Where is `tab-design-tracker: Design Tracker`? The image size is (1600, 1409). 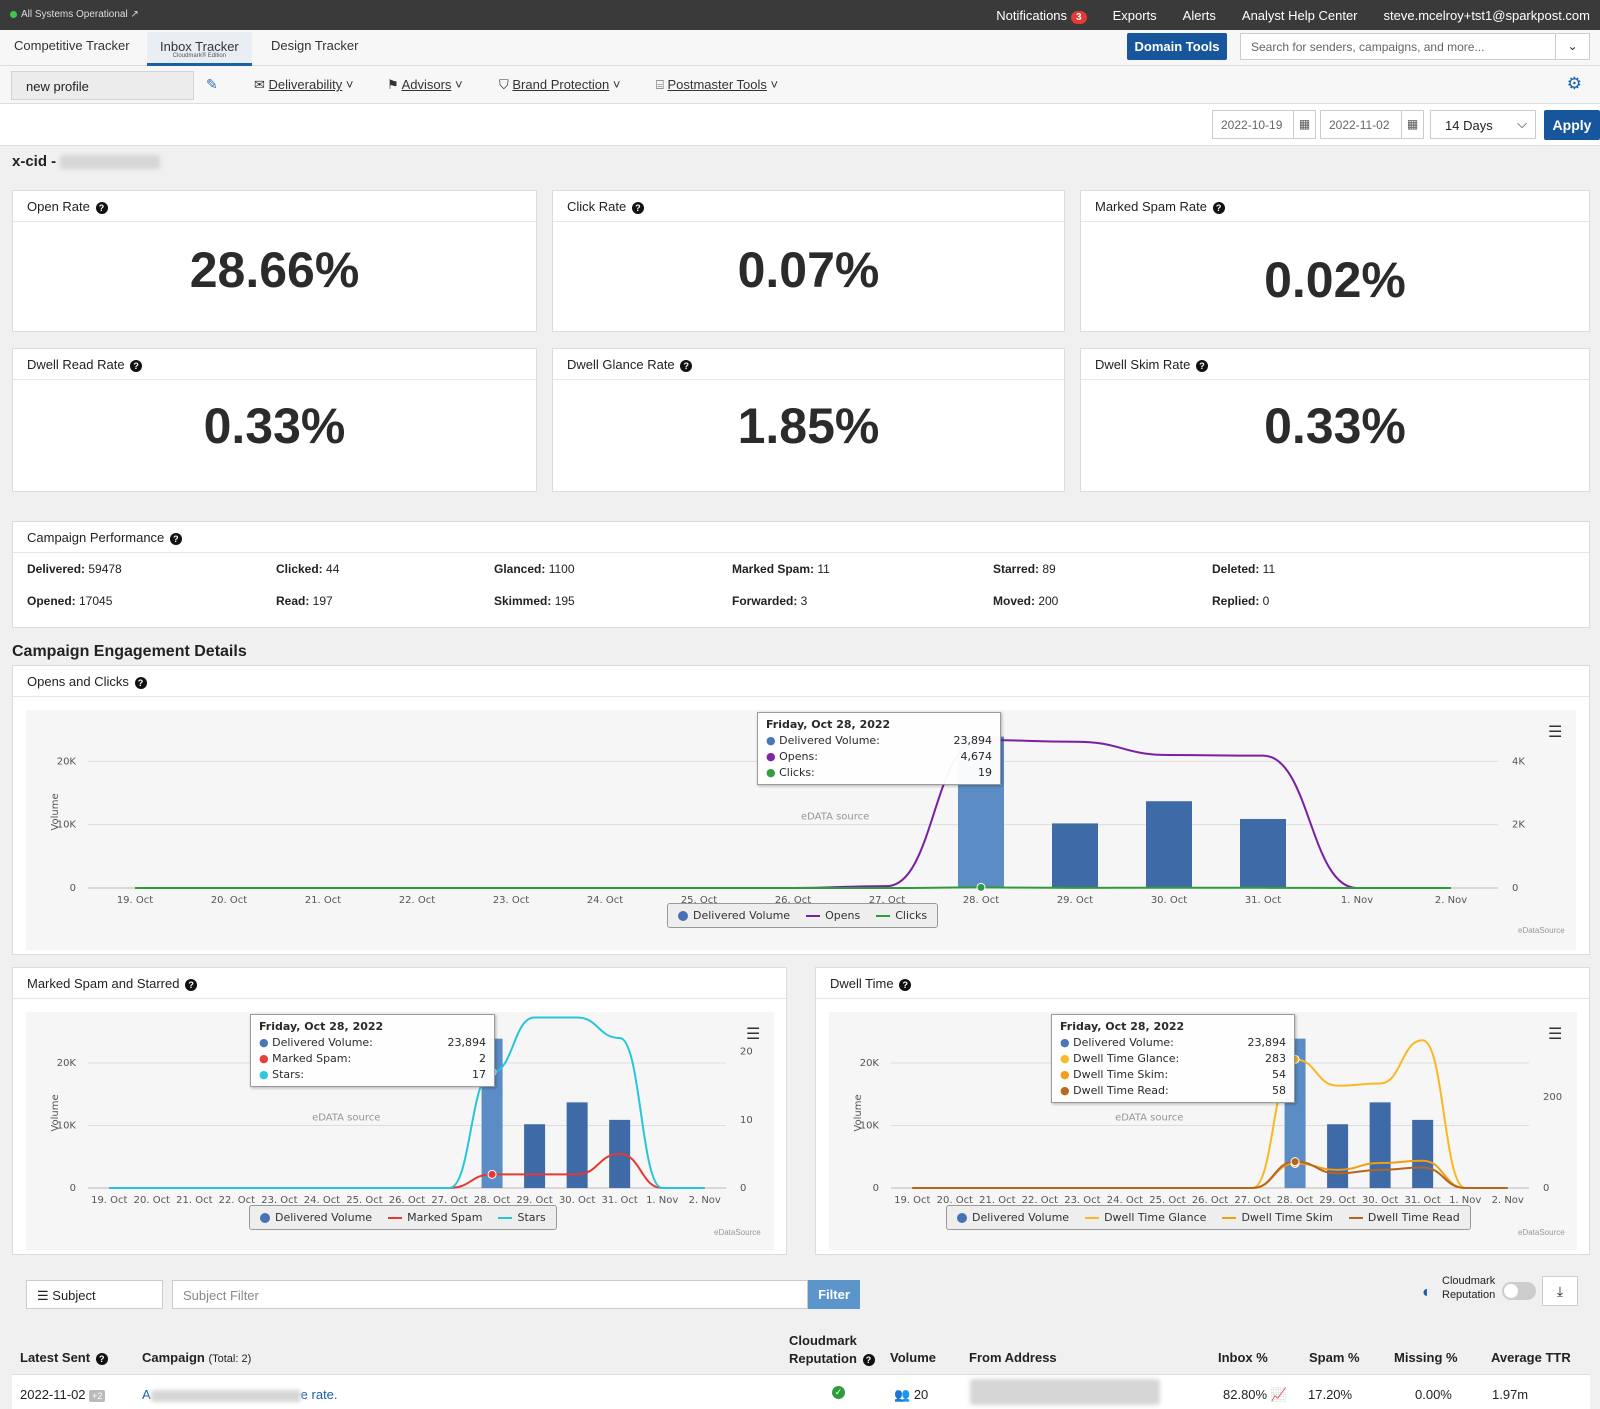 tab-design-tracker: Design Tracker is located at coordinates (315, 45).